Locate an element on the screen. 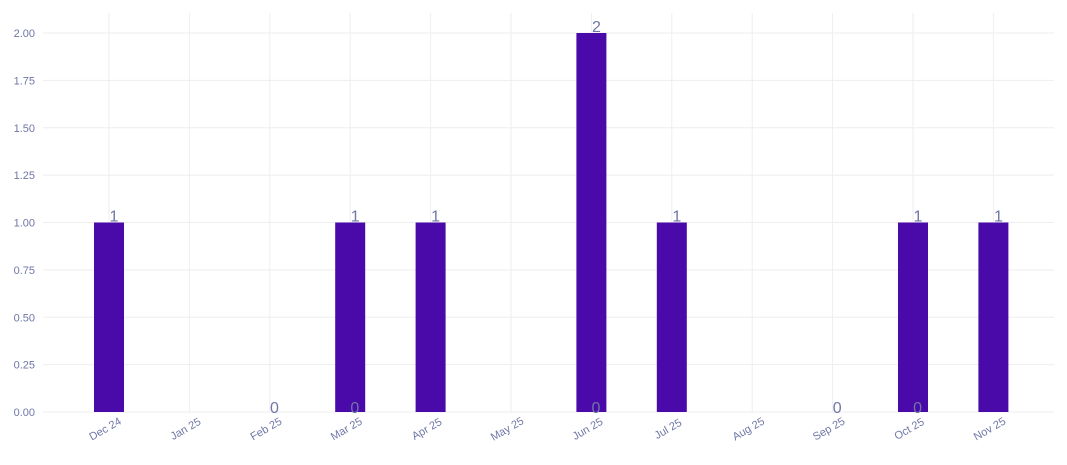  y-axis: 0.00 0.25 0.50 0.75 1.00 1.25 1.50 1.75 2.00 is located at coordinates (24, 223).